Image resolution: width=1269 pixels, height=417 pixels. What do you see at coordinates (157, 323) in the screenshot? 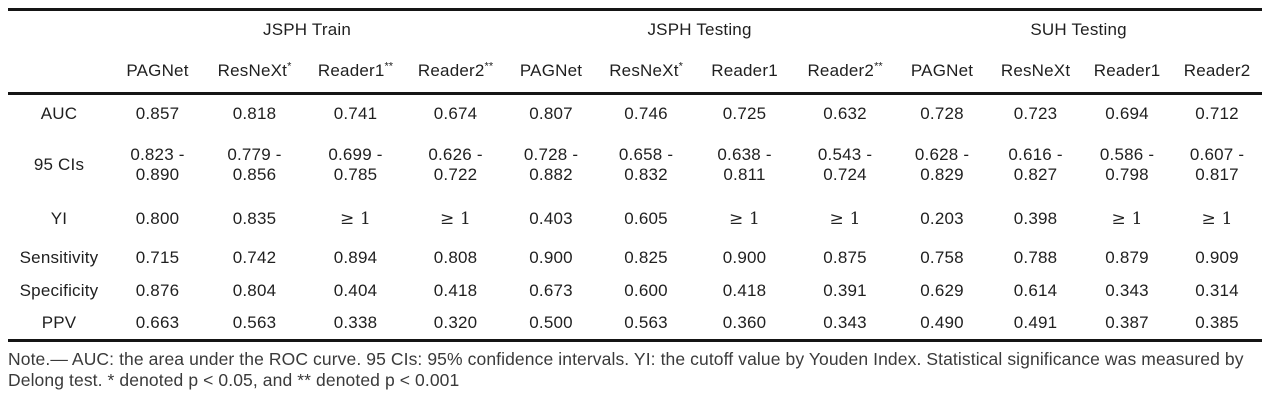
I see `cell-ppv-1: 0.663` at bounding box center [157, 323].